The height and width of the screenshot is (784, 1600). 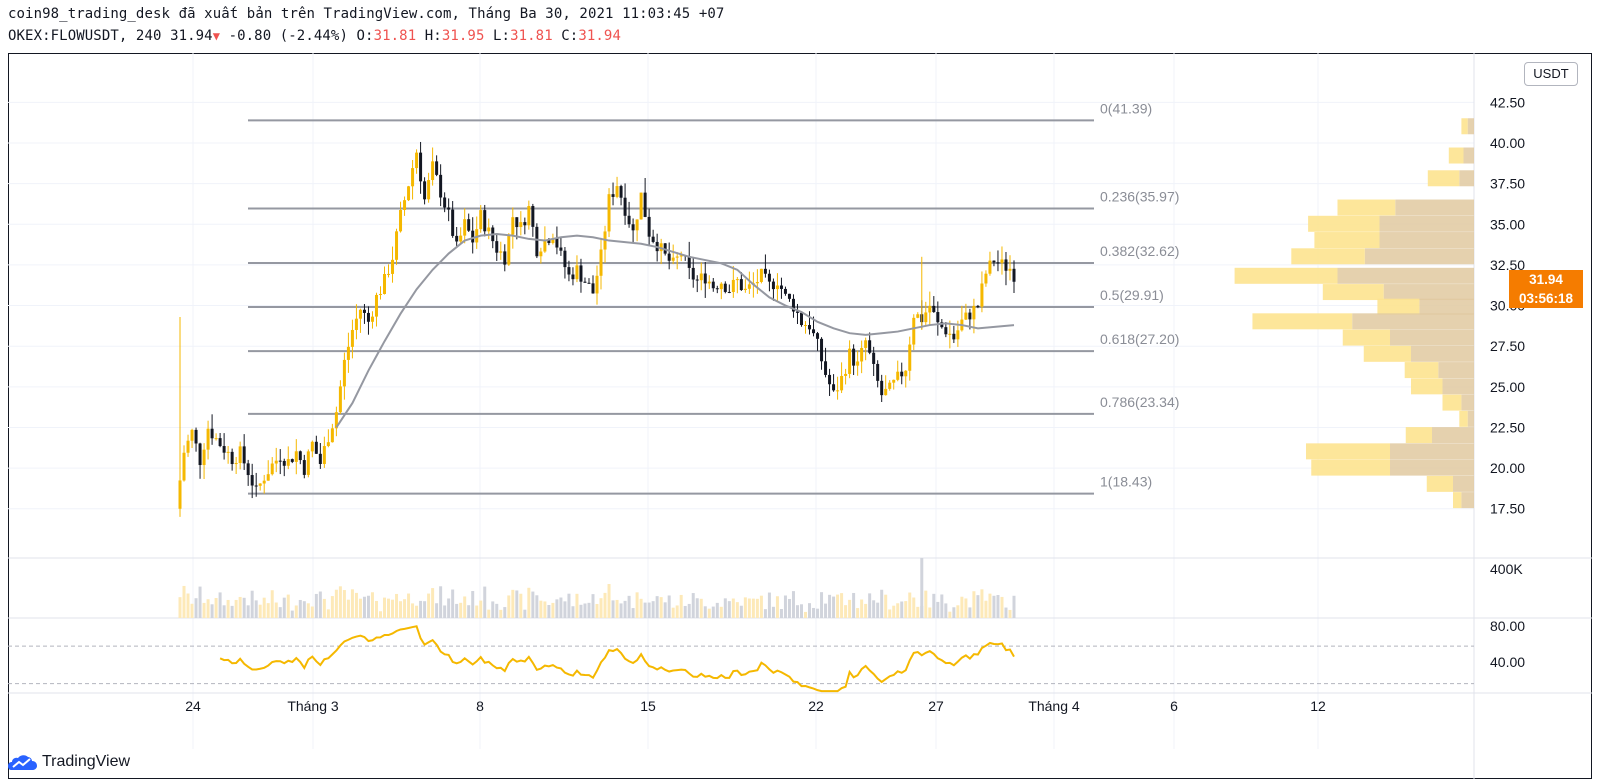 What do you see at coordinates (1546, 279) in the screenshot?
I see `current-price: 31.94` at bounding box center [1546, 279].